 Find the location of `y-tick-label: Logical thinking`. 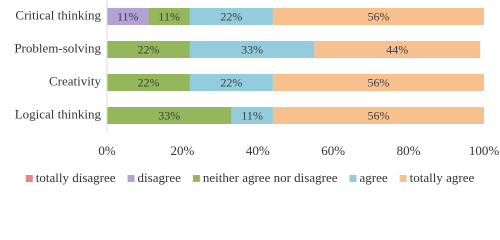

y-tick-label: Logical thinking is located at coordinates (58, 113).